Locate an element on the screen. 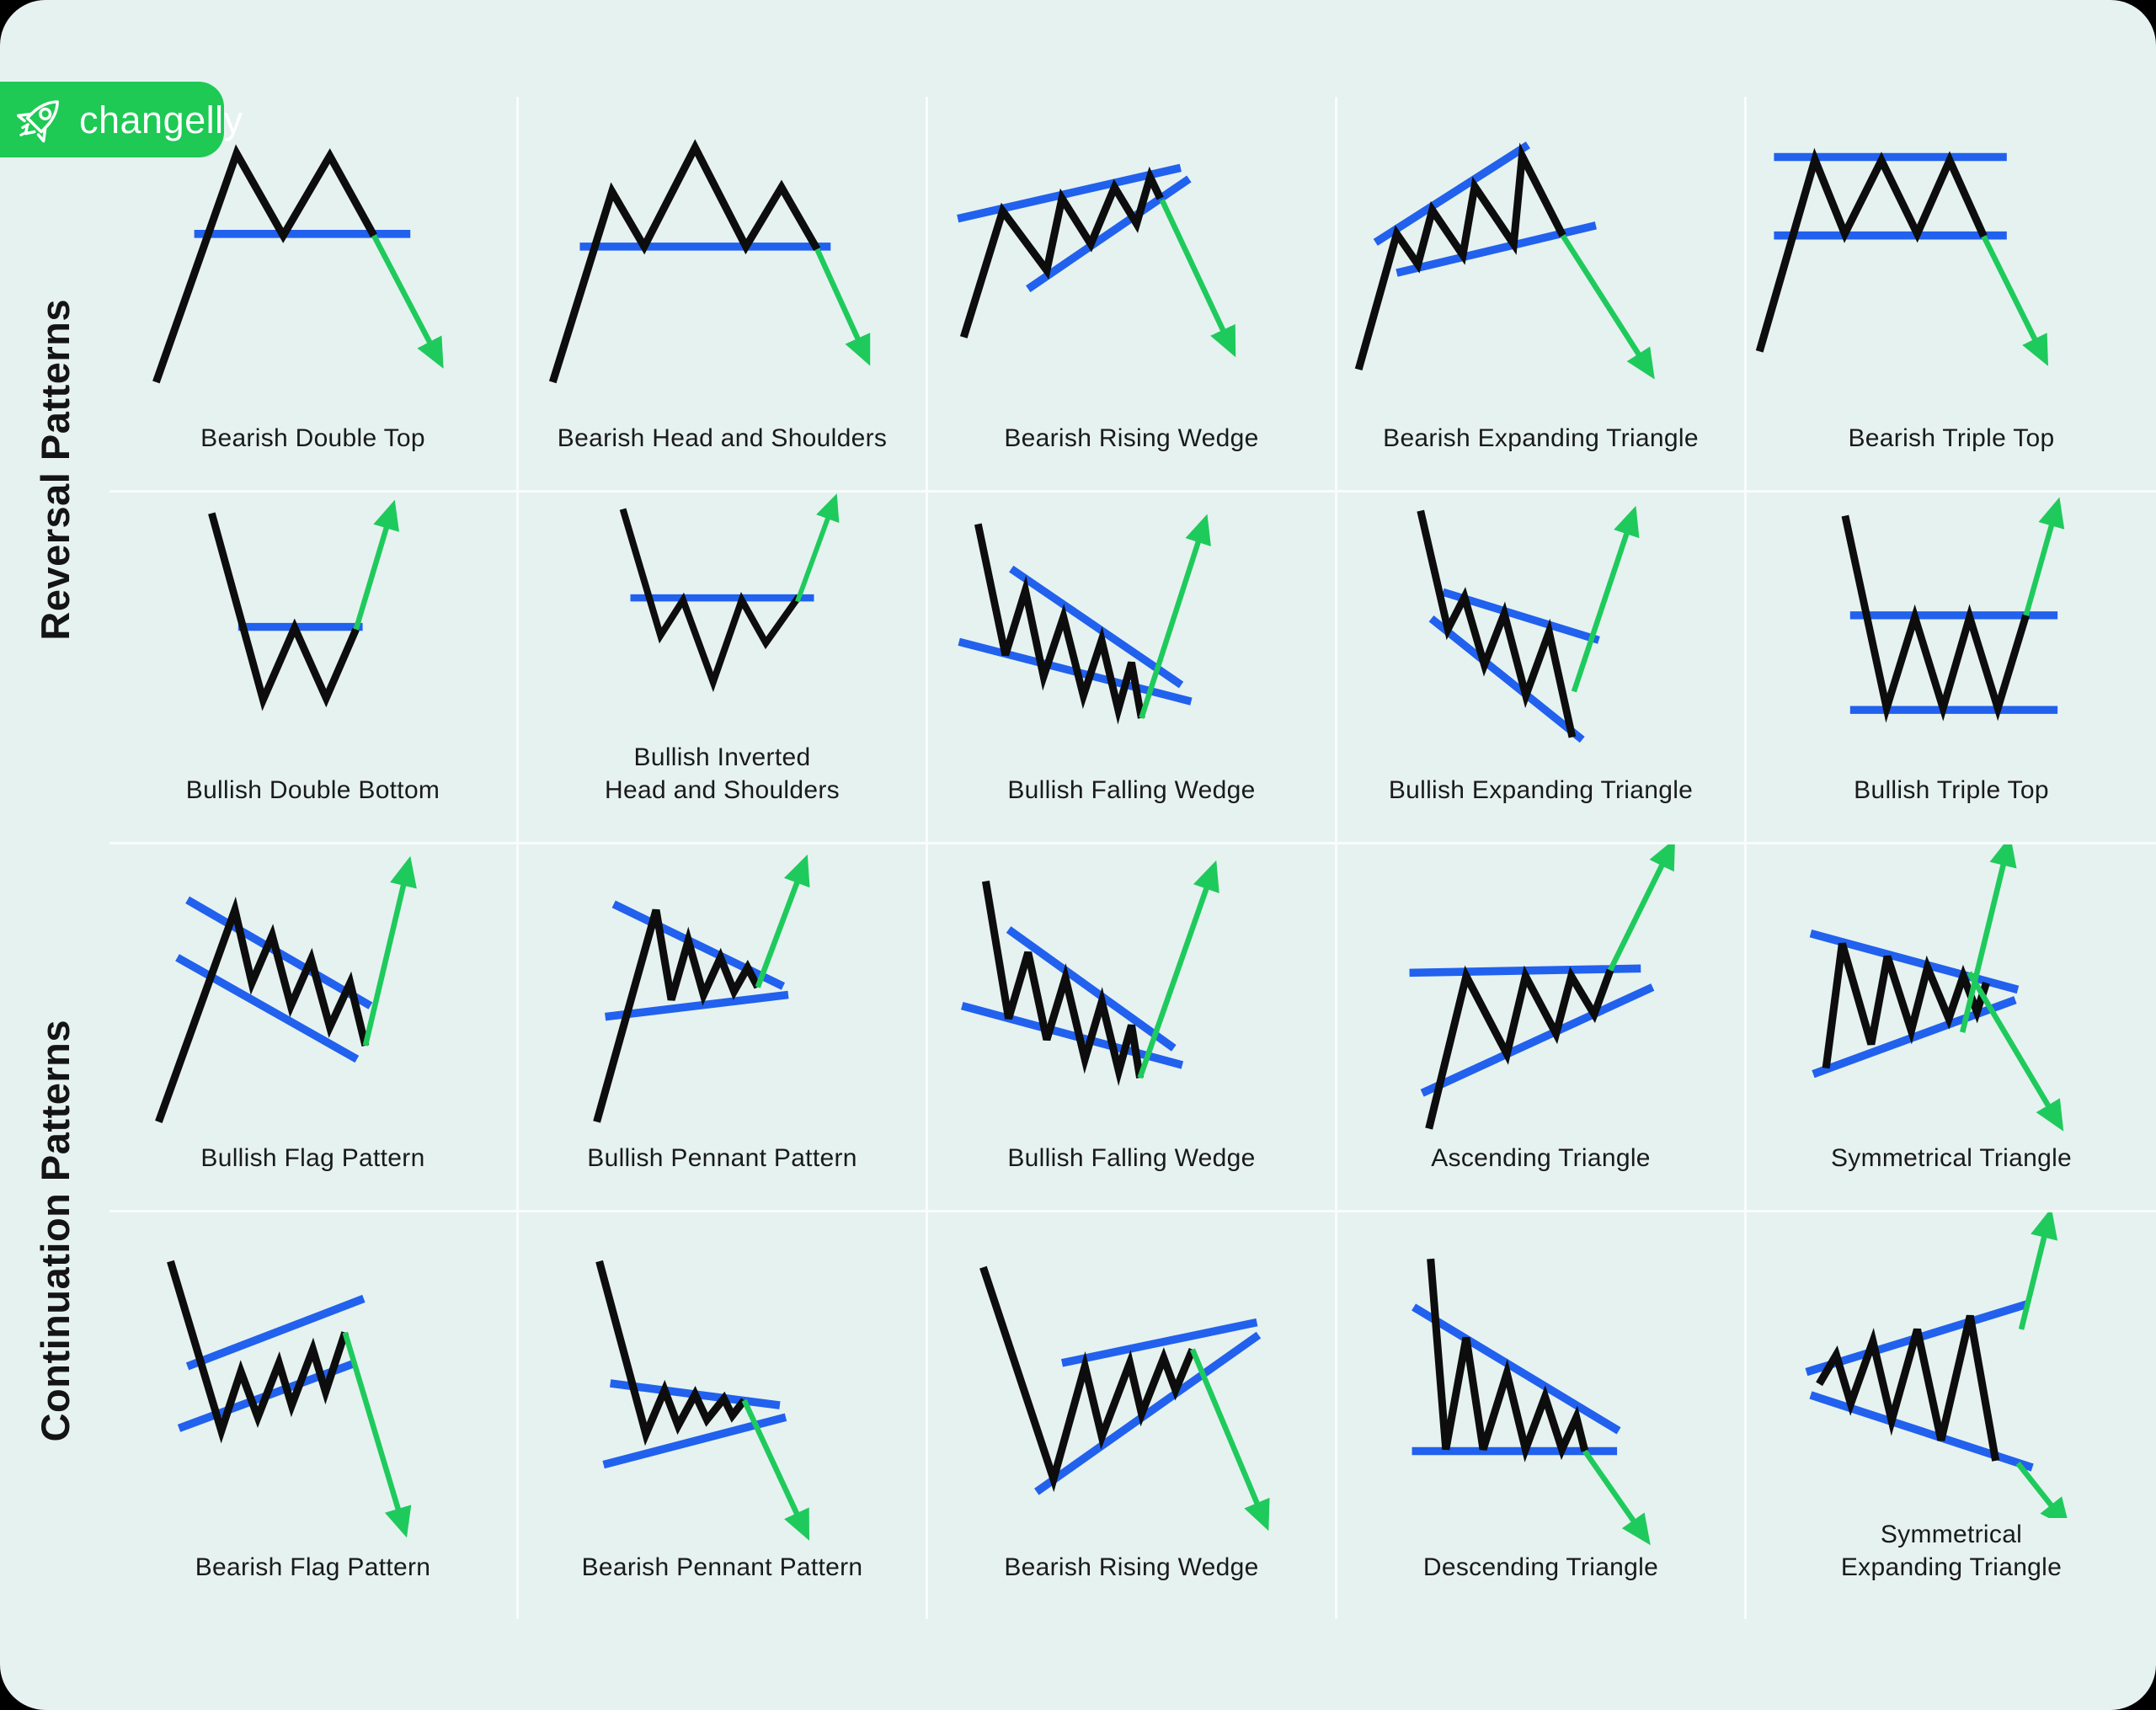 This screenshot has height=1710, width=2156. pattern-label: Descending Triangle is located at coordinates (1540, 1567).